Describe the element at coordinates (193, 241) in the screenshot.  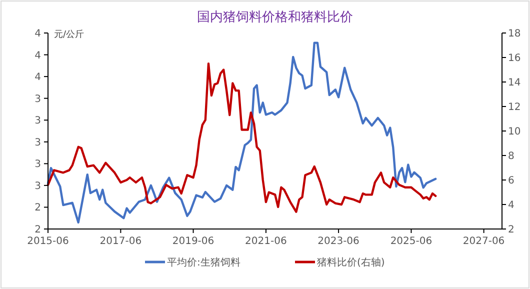
I see `x-tick-label: 2019-06` at that location.